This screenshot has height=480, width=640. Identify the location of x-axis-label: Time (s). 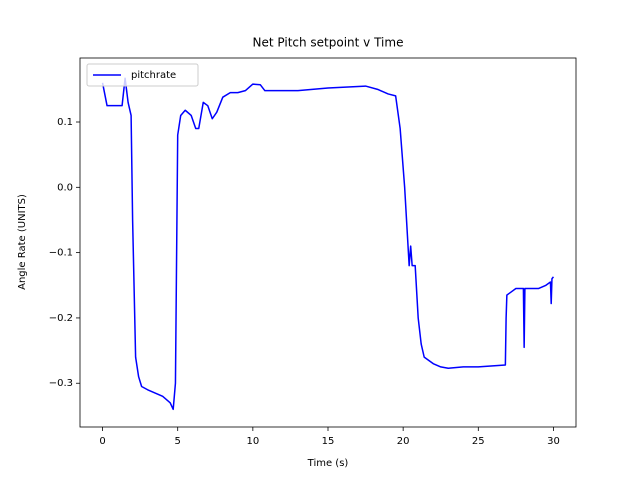
(328, 463).